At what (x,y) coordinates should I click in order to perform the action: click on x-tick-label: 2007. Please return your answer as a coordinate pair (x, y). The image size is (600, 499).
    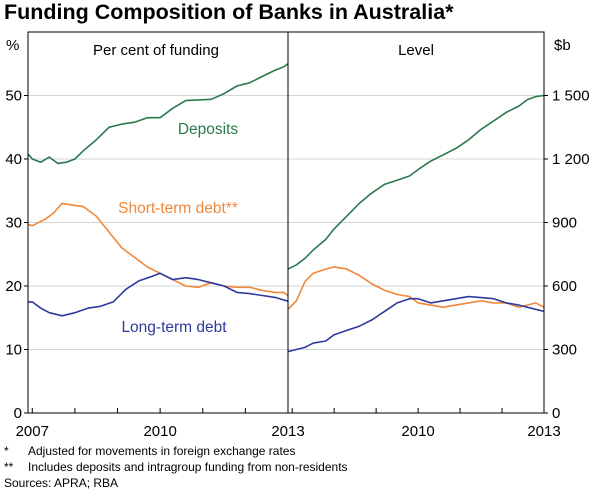
    Looking at the image, I should click on (32, 431).